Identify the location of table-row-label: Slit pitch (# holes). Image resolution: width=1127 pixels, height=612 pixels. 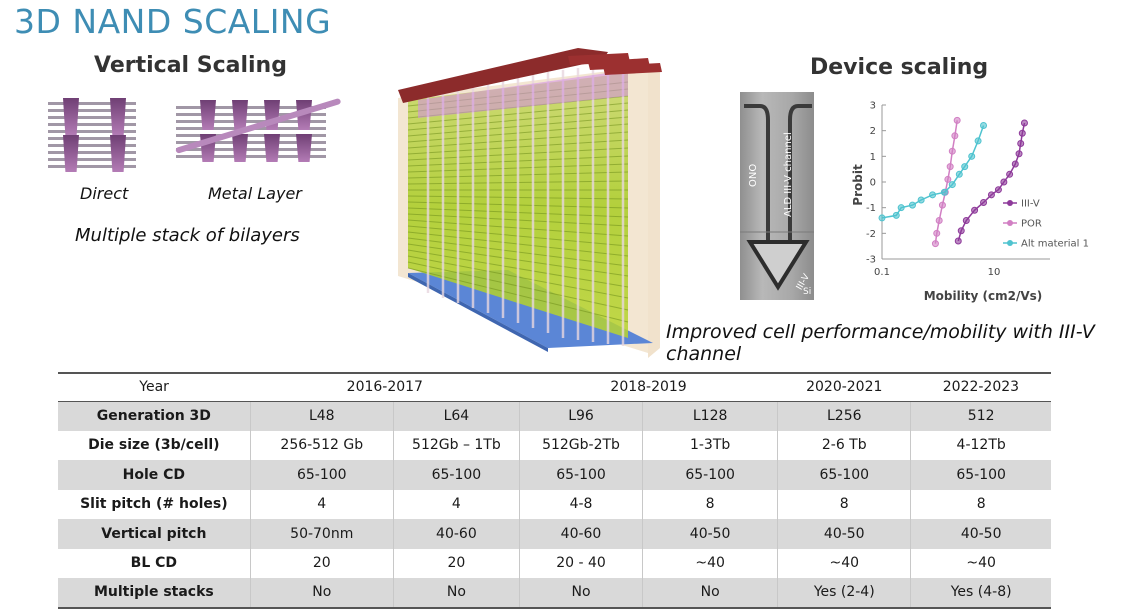
(154, 504).